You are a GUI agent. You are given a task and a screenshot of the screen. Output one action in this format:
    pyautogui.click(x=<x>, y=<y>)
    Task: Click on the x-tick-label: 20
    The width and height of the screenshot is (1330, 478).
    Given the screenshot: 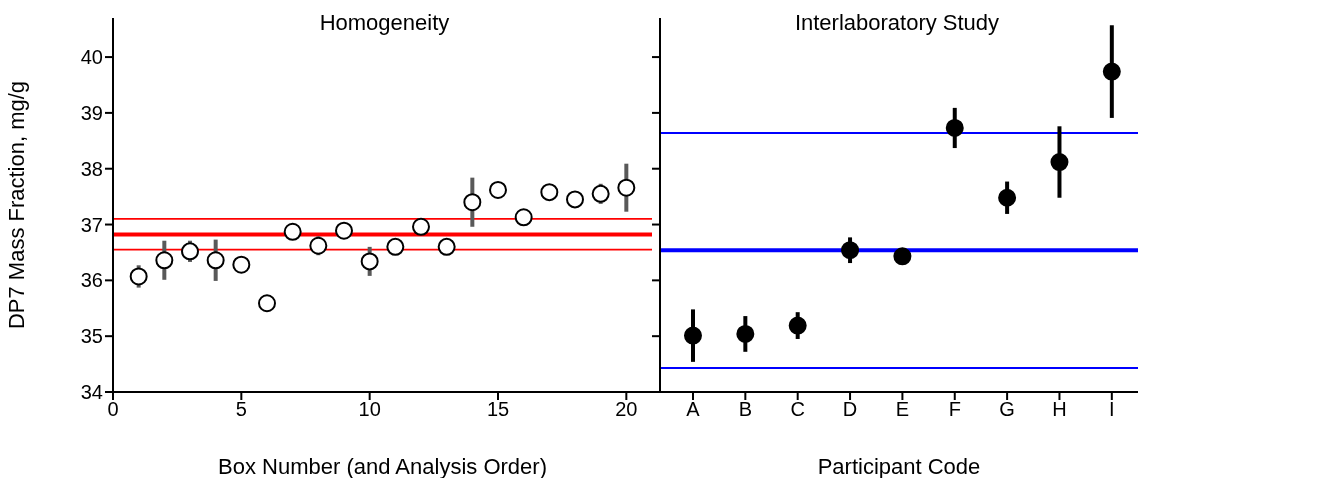 What is the action you would take?
    pyautogui.click(x=626, y=409)
    